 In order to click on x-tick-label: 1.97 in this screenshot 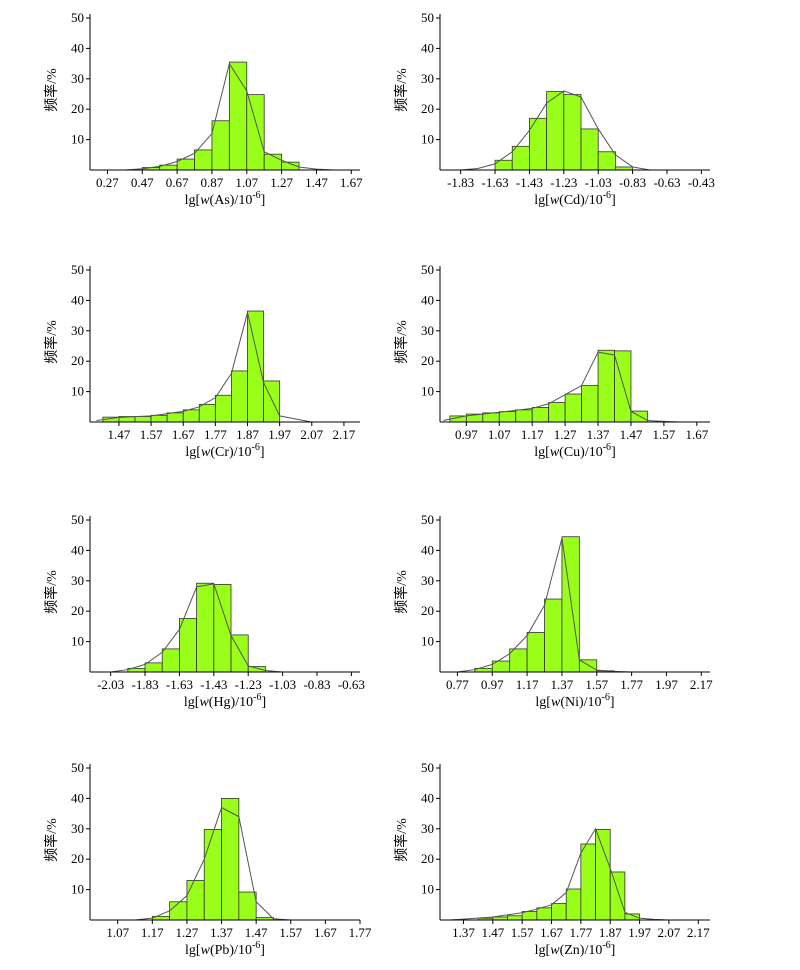, I will do `click(666, 684)`.